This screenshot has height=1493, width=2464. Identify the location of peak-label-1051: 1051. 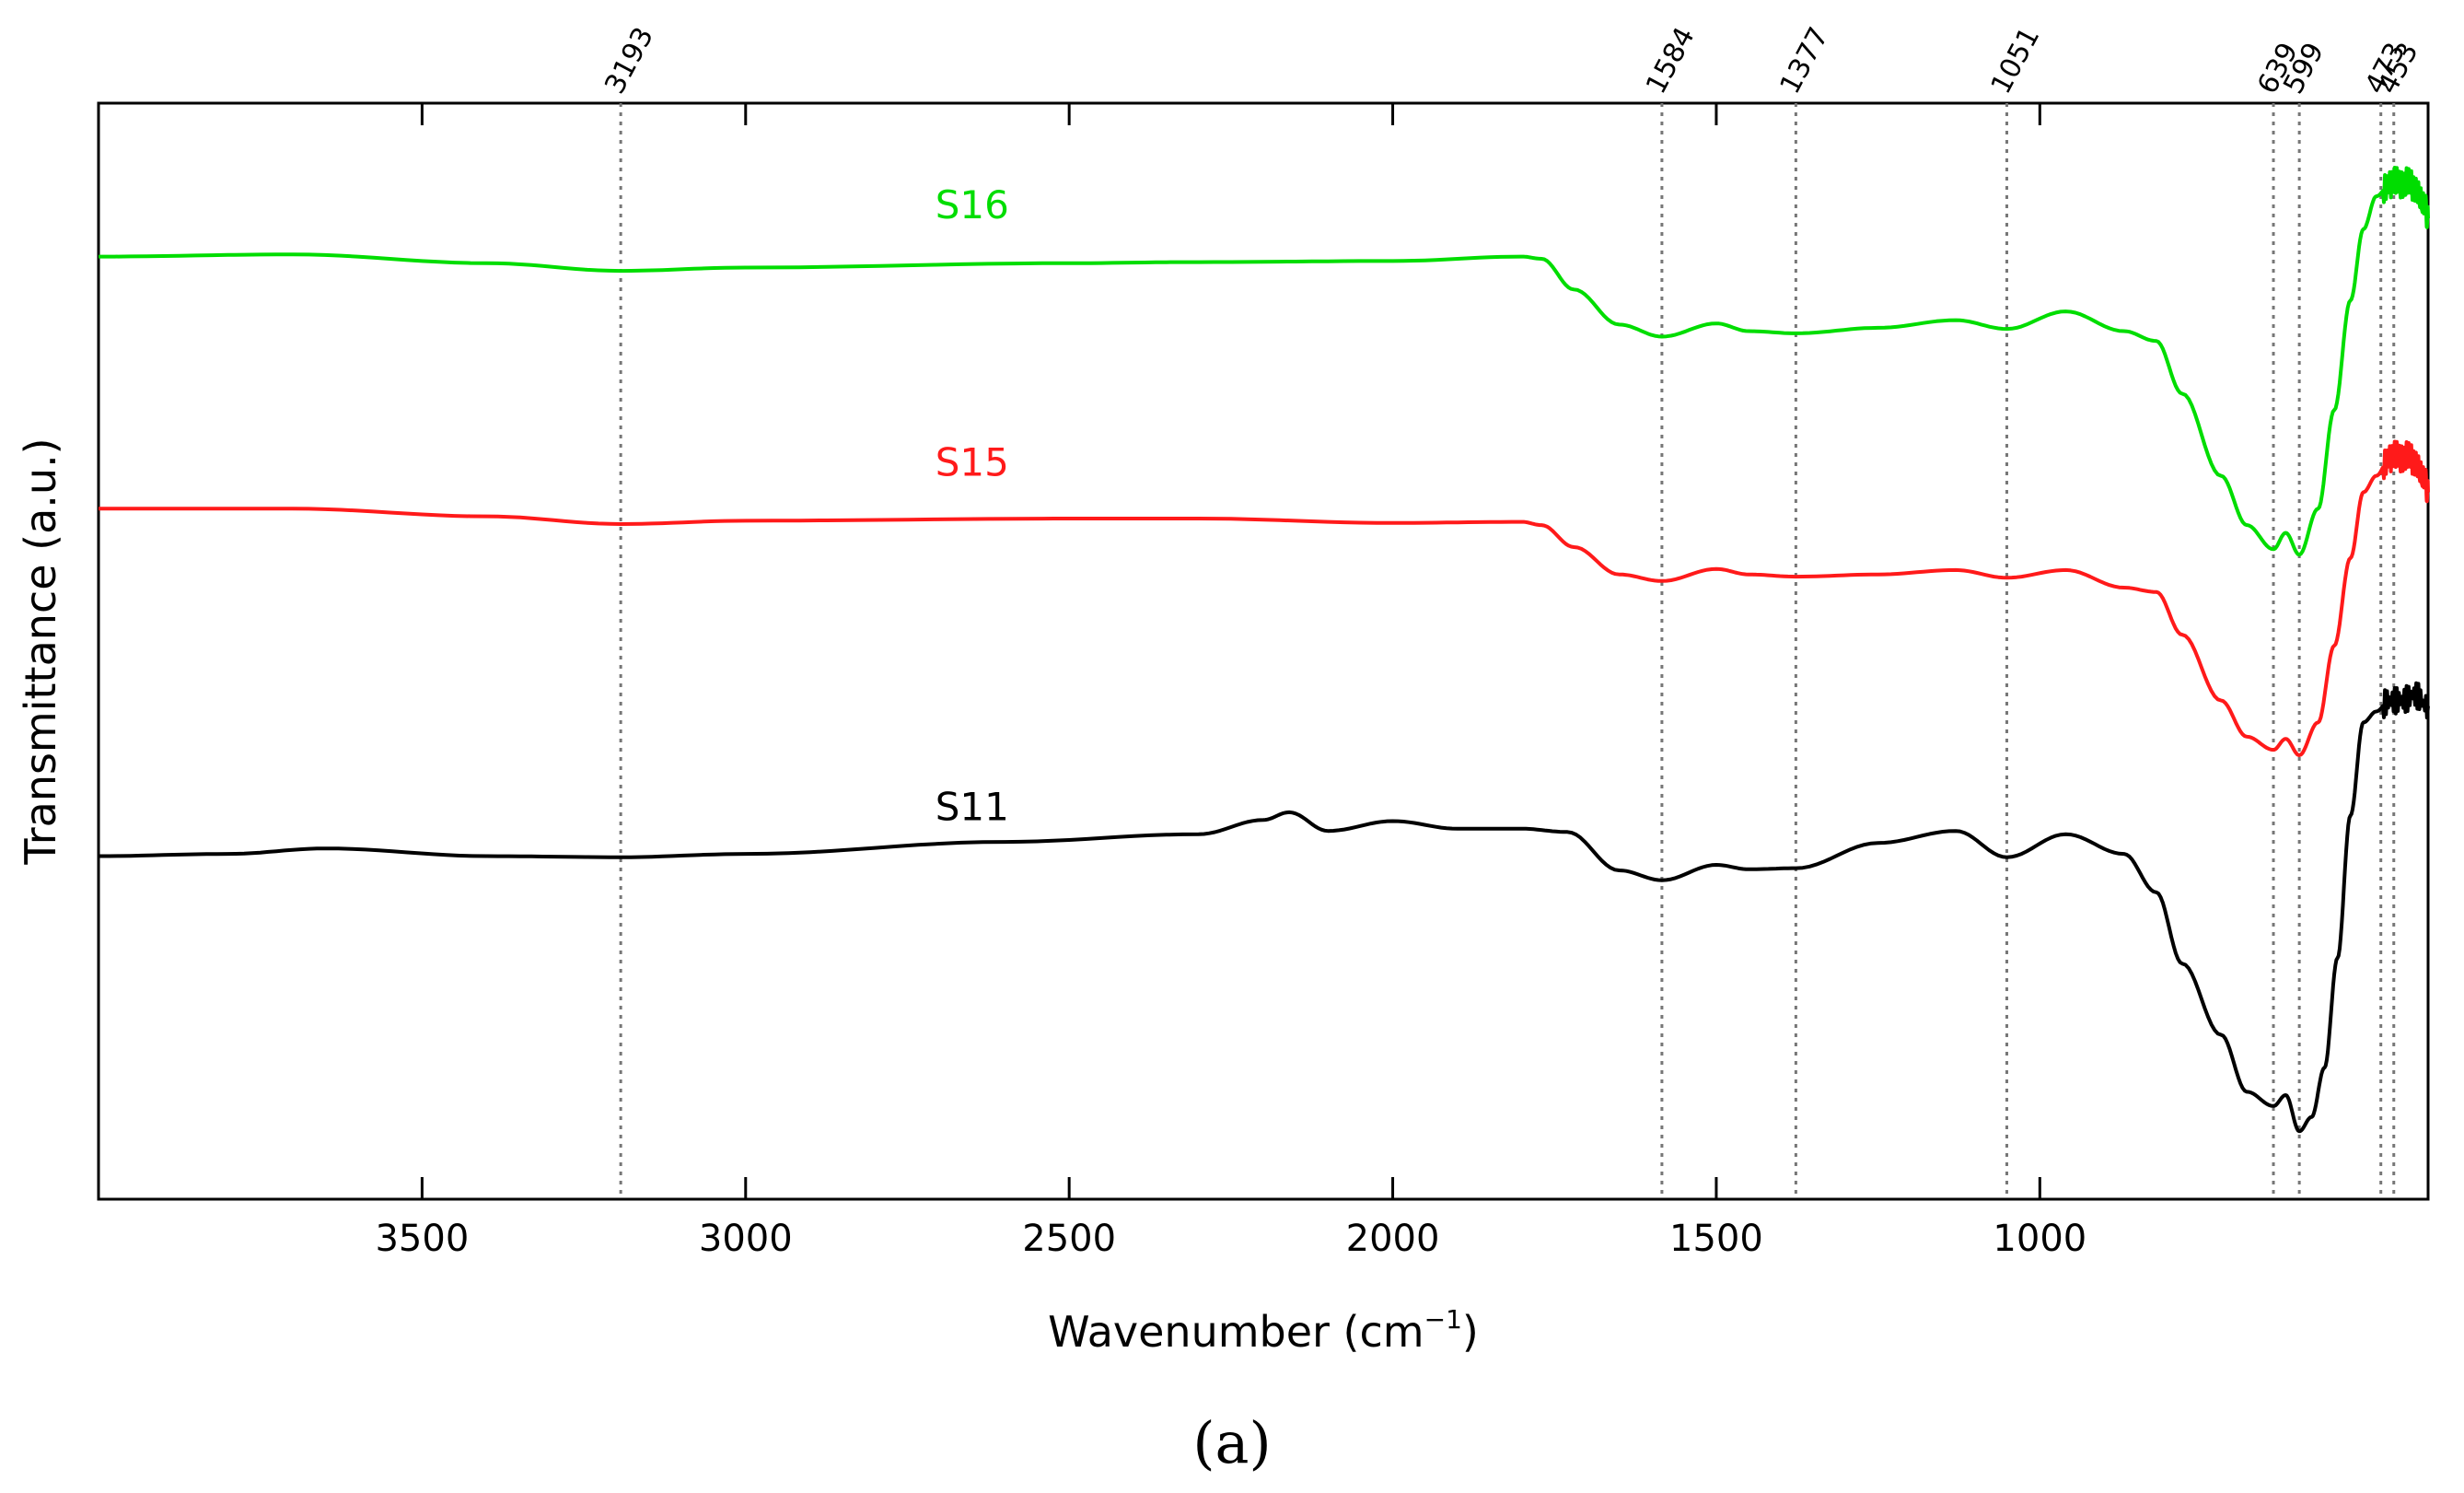
(2016, 60).